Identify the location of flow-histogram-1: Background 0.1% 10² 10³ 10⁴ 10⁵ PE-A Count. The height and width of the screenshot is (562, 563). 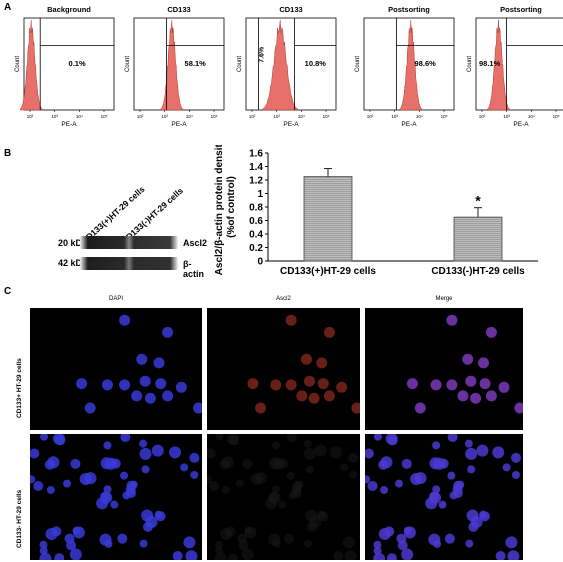
(65, 66).